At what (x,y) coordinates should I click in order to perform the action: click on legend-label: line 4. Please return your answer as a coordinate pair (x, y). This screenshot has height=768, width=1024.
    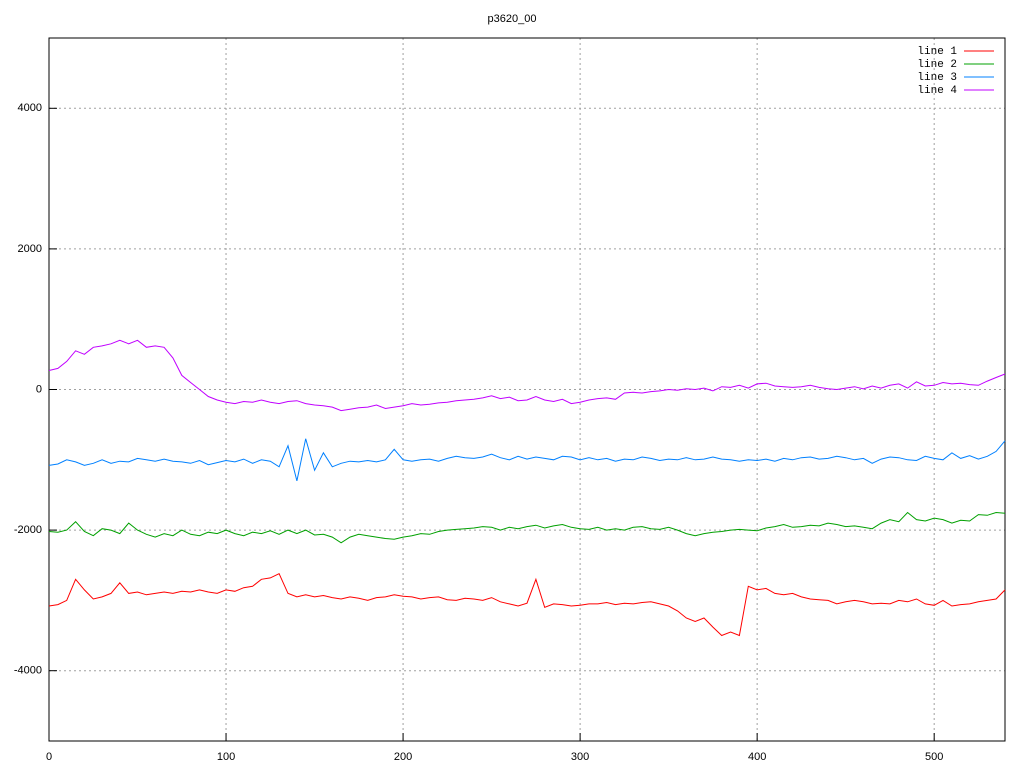
    Looking at the image, I should click on (937, 91).